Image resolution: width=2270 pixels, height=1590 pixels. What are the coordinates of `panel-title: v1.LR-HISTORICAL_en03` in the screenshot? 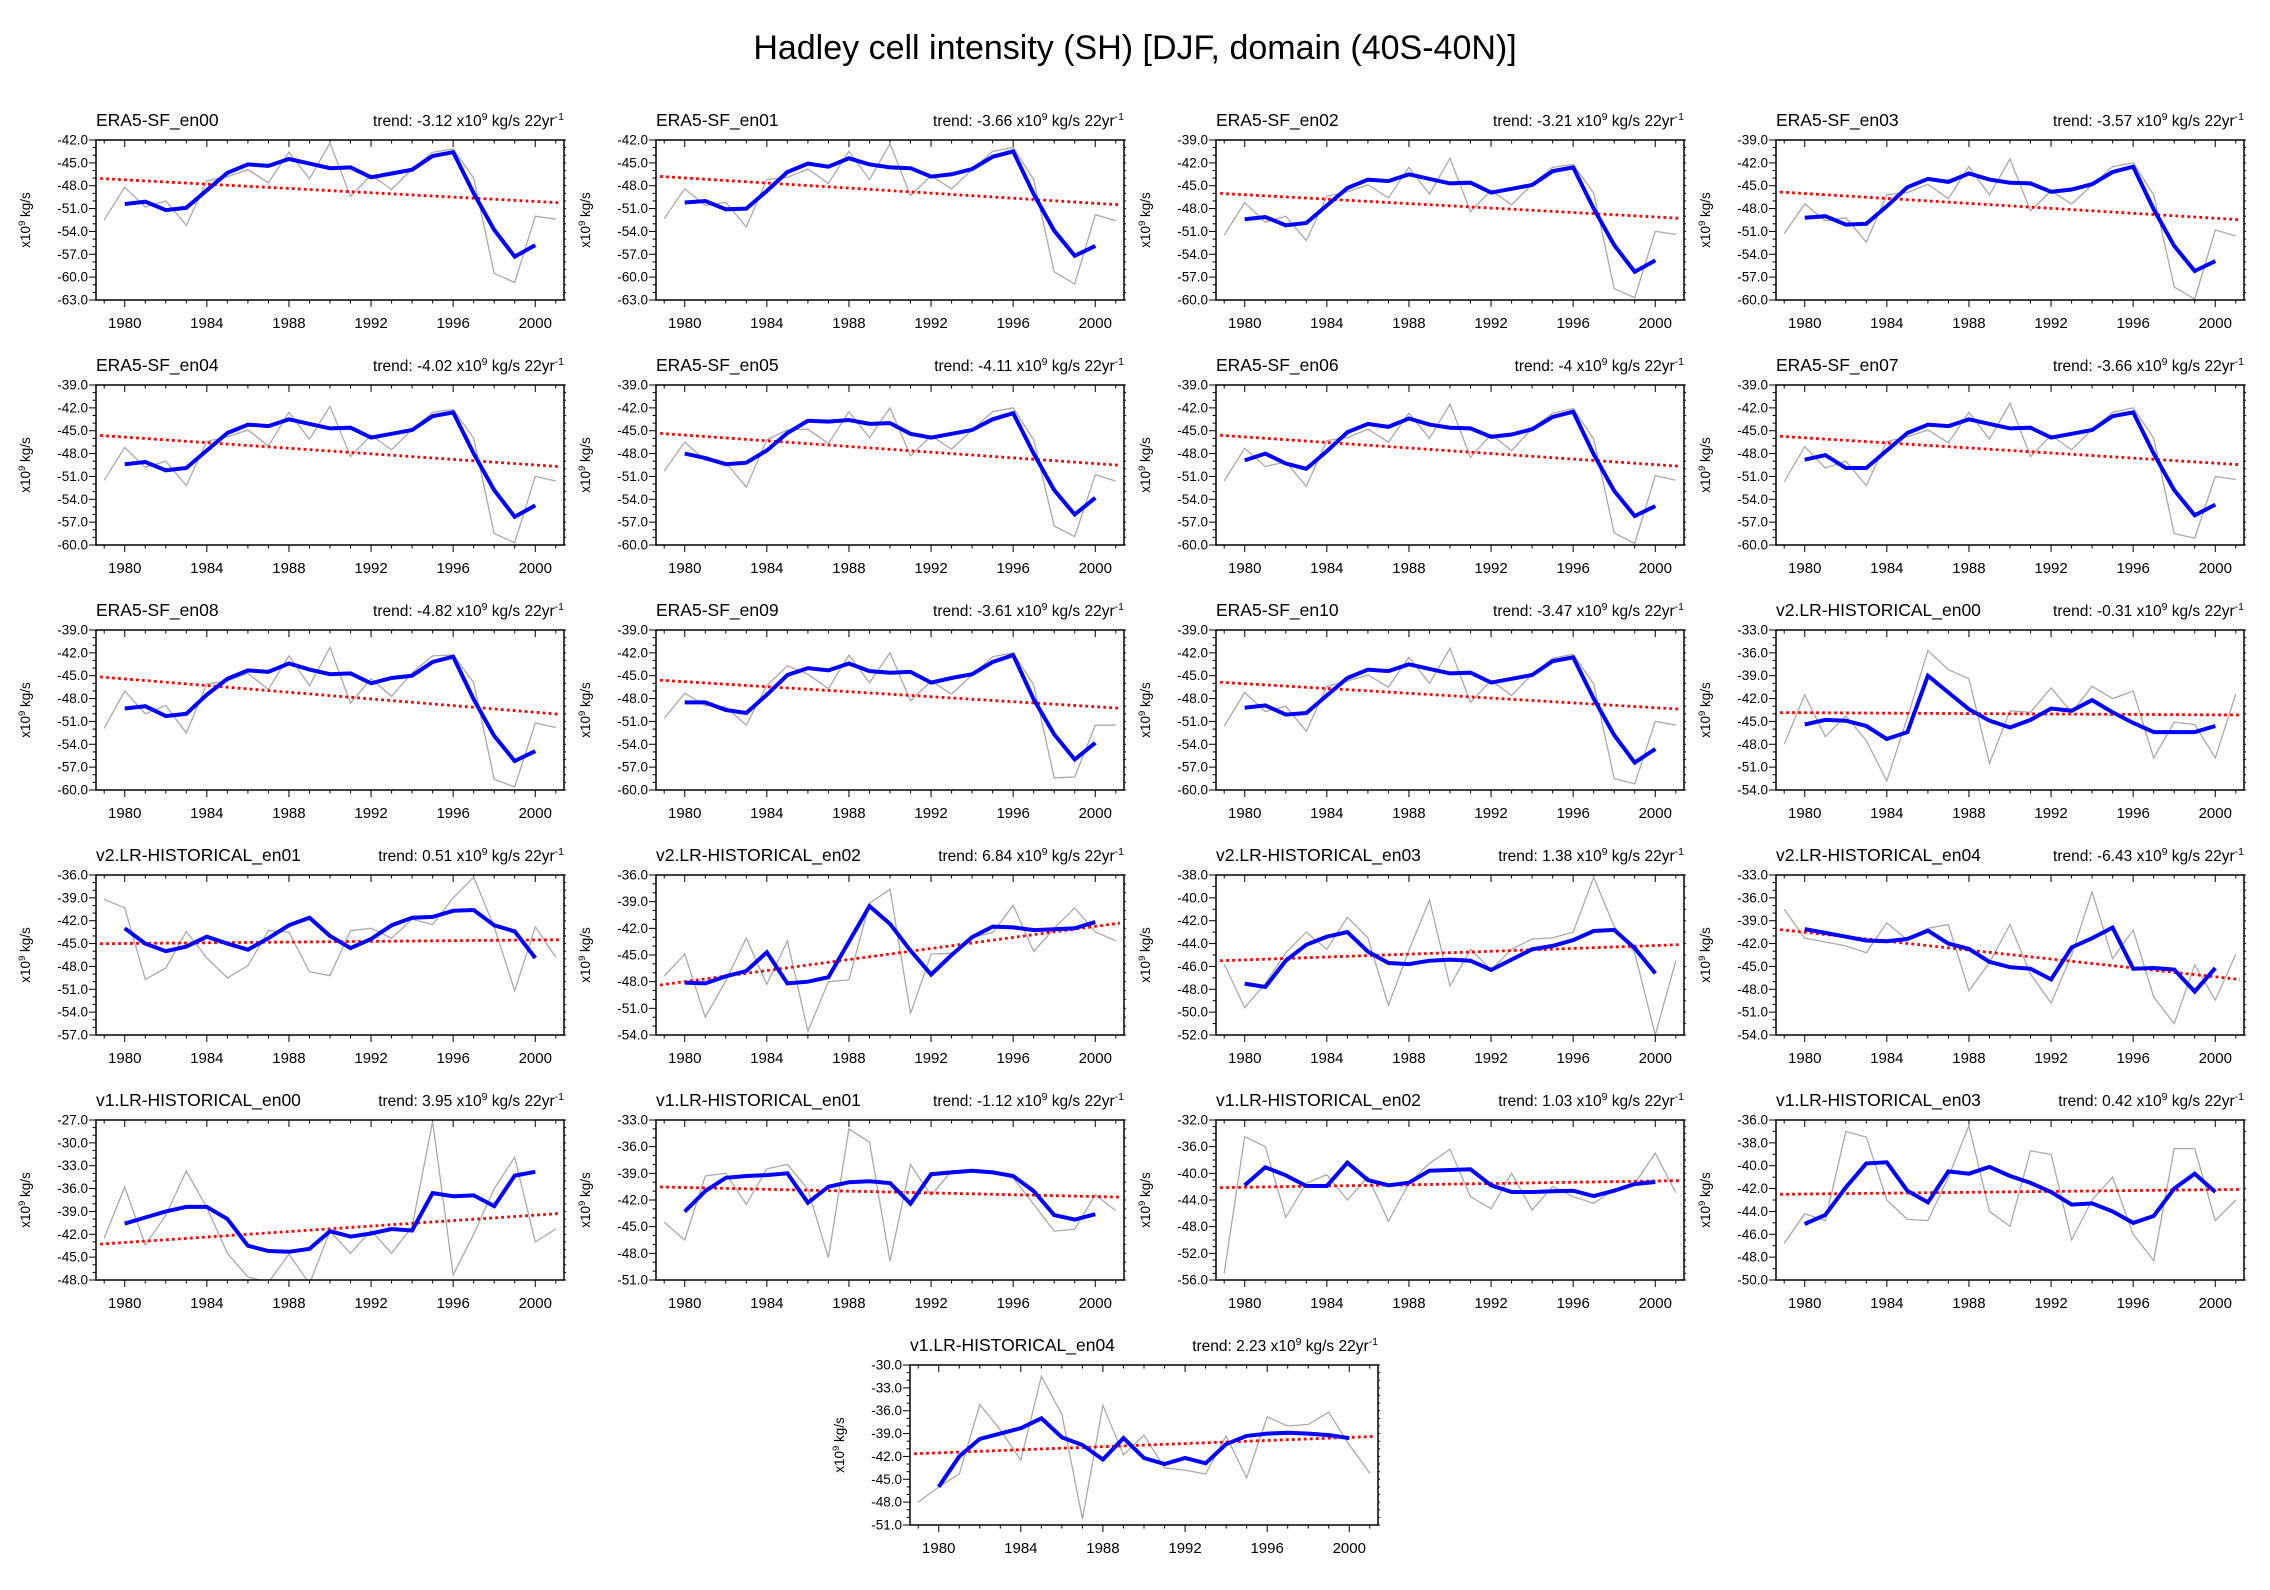 It's located at (1878, 1100).